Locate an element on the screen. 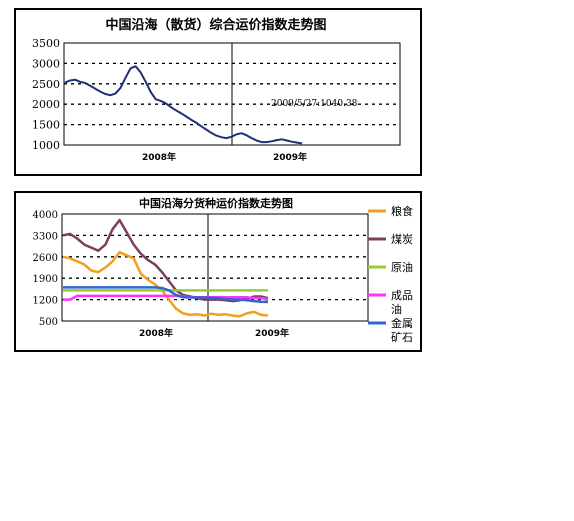  plot-area is located at coordinates (215, 267).